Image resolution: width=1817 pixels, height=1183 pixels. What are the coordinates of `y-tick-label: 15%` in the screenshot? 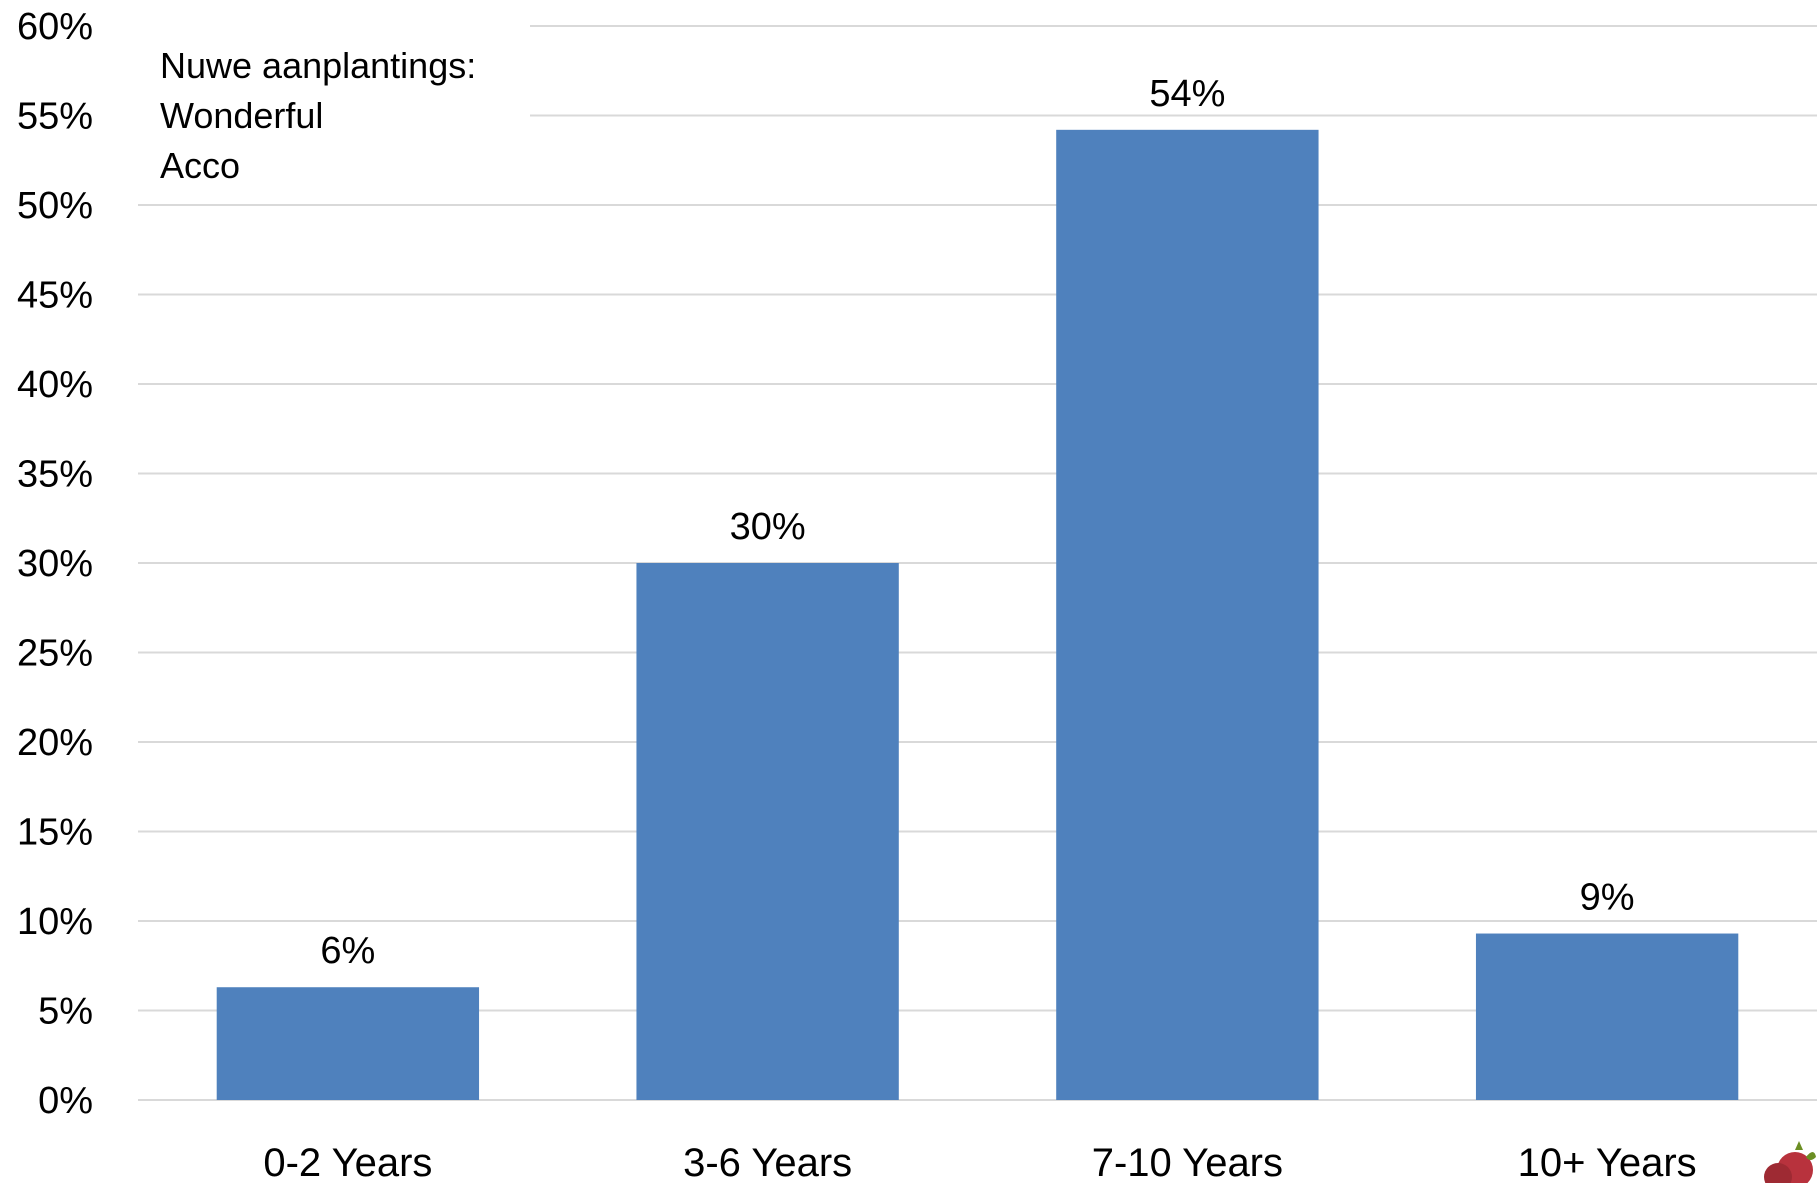 It's located at (55, 833).